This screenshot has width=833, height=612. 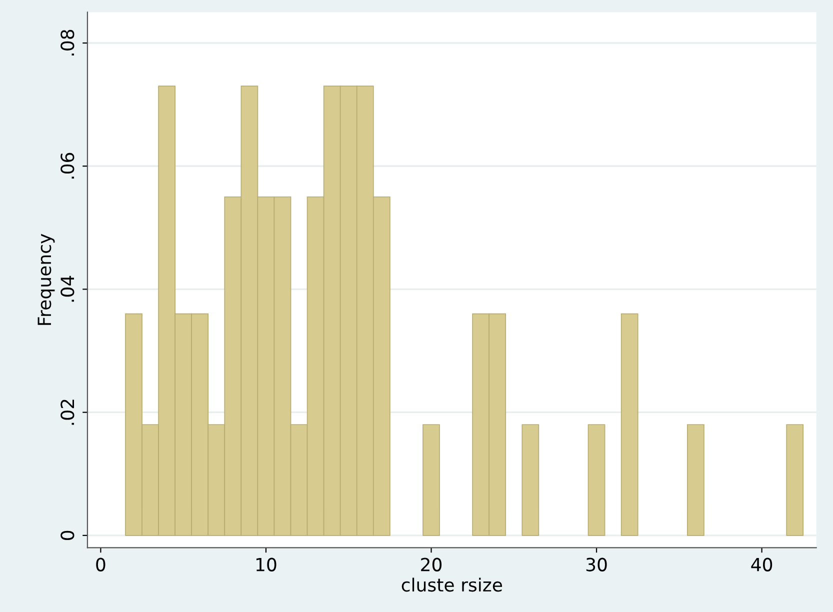 What do you see at coordinates (431, 565) in the screenshot?
I see `x-tick-label: 20` at bounding box center [431, 565].